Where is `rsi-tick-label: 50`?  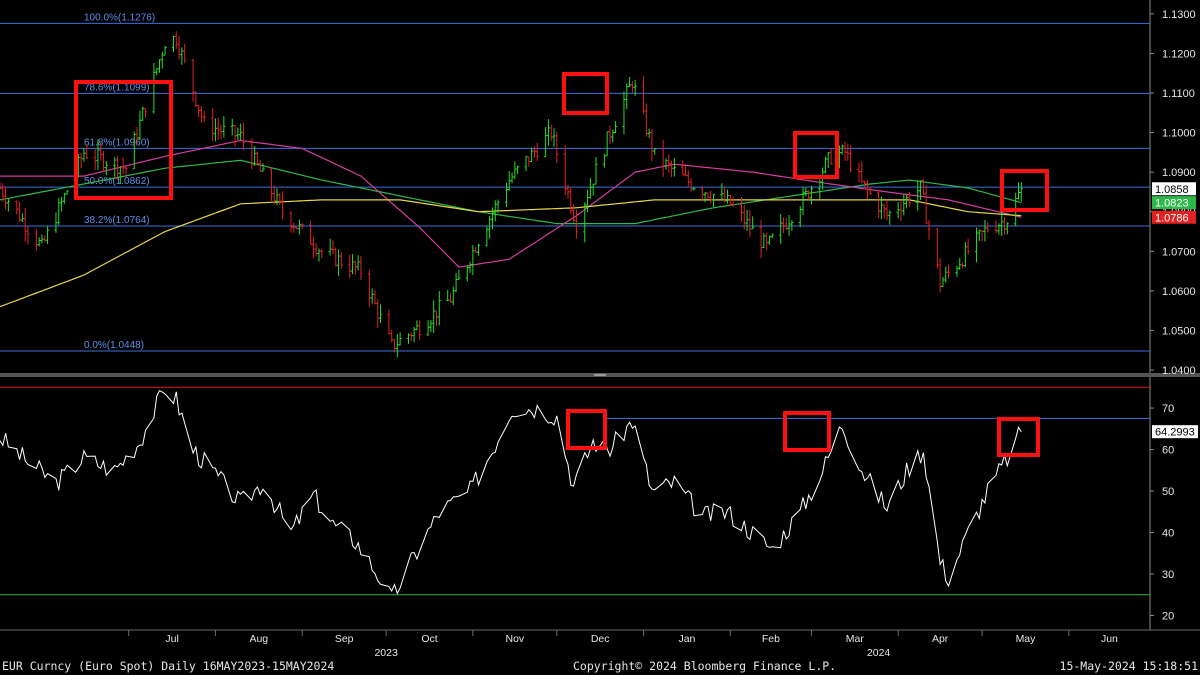
rsi-tick-label: 50 is located at coordinates (1168, 492).